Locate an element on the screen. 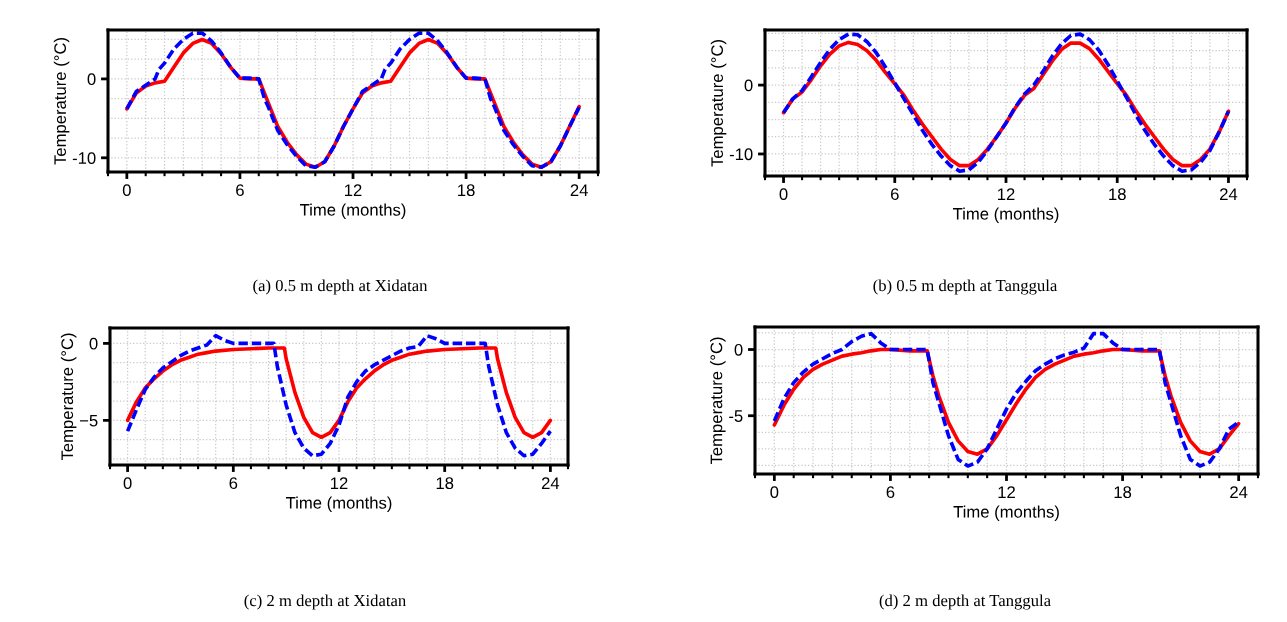  text: (c) 2 m depth at Xidatan is located at coordinates (325, 602).